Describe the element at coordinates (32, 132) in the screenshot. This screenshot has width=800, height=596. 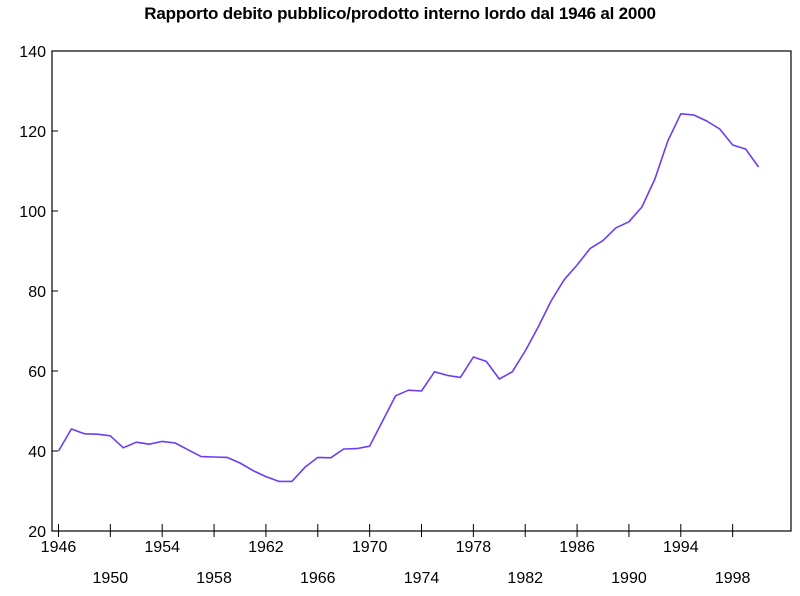
I see `y-tick-label: 120` at that location.